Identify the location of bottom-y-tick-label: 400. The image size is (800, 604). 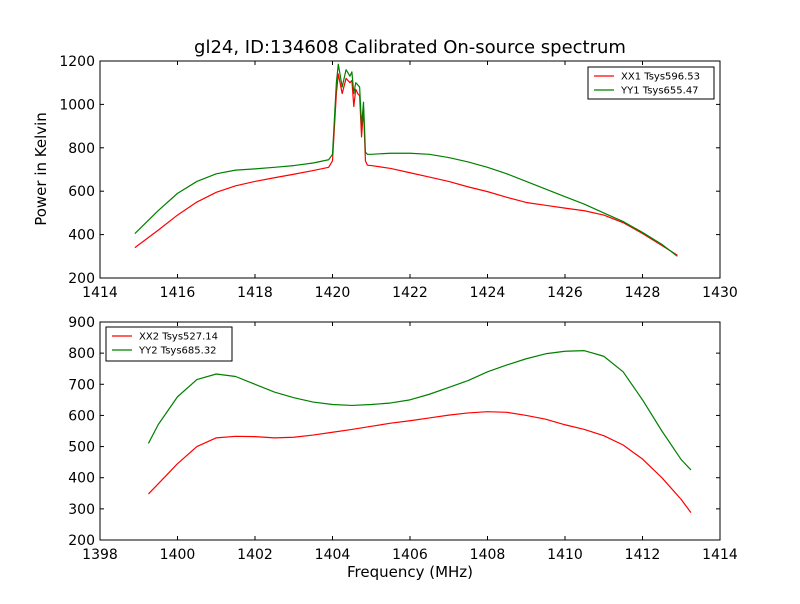
(81, 479).